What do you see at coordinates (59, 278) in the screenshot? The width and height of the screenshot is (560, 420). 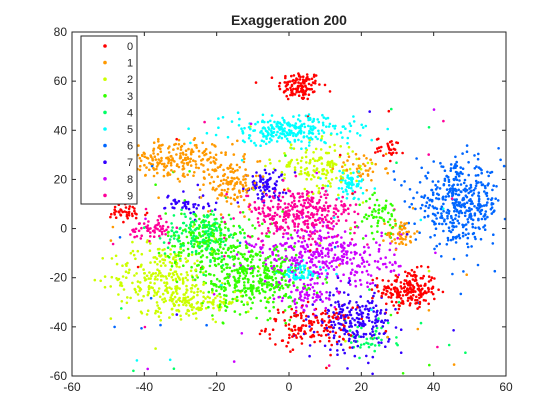 I see `y-tick-label: -20` at bounding box center [59, 278].